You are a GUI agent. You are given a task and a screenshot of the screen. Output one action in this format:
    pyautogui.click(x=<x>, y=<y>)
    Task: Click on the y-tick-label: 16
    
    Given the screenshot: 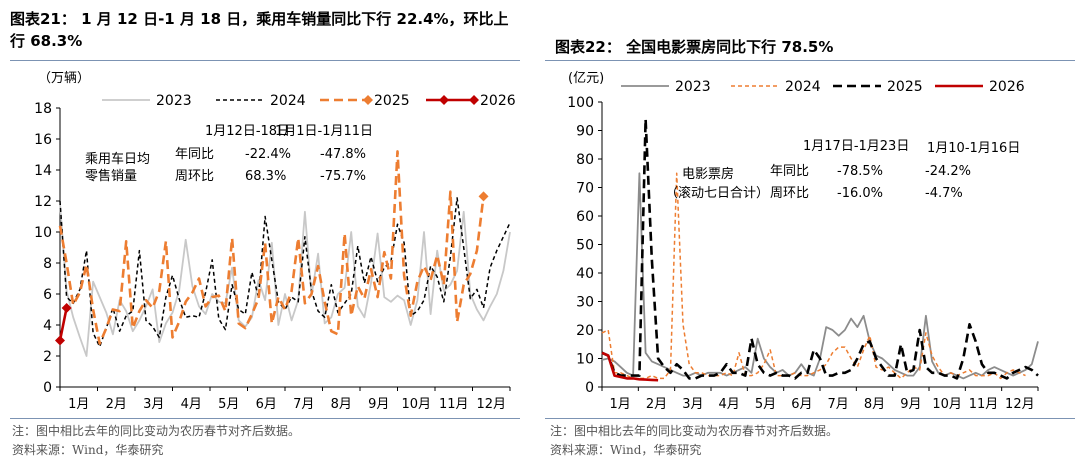 What is the action you would take?
    pyautogui.click(x=43, y=140)
    